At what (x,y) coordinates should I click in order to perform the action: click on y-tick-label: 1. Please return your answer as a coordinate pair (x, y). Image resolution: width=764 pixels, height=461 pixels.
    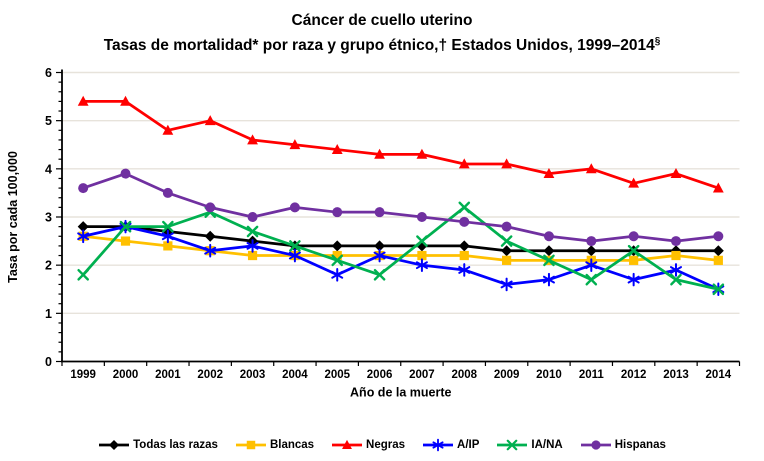
    Looking at the image, I should click on (48, 314).